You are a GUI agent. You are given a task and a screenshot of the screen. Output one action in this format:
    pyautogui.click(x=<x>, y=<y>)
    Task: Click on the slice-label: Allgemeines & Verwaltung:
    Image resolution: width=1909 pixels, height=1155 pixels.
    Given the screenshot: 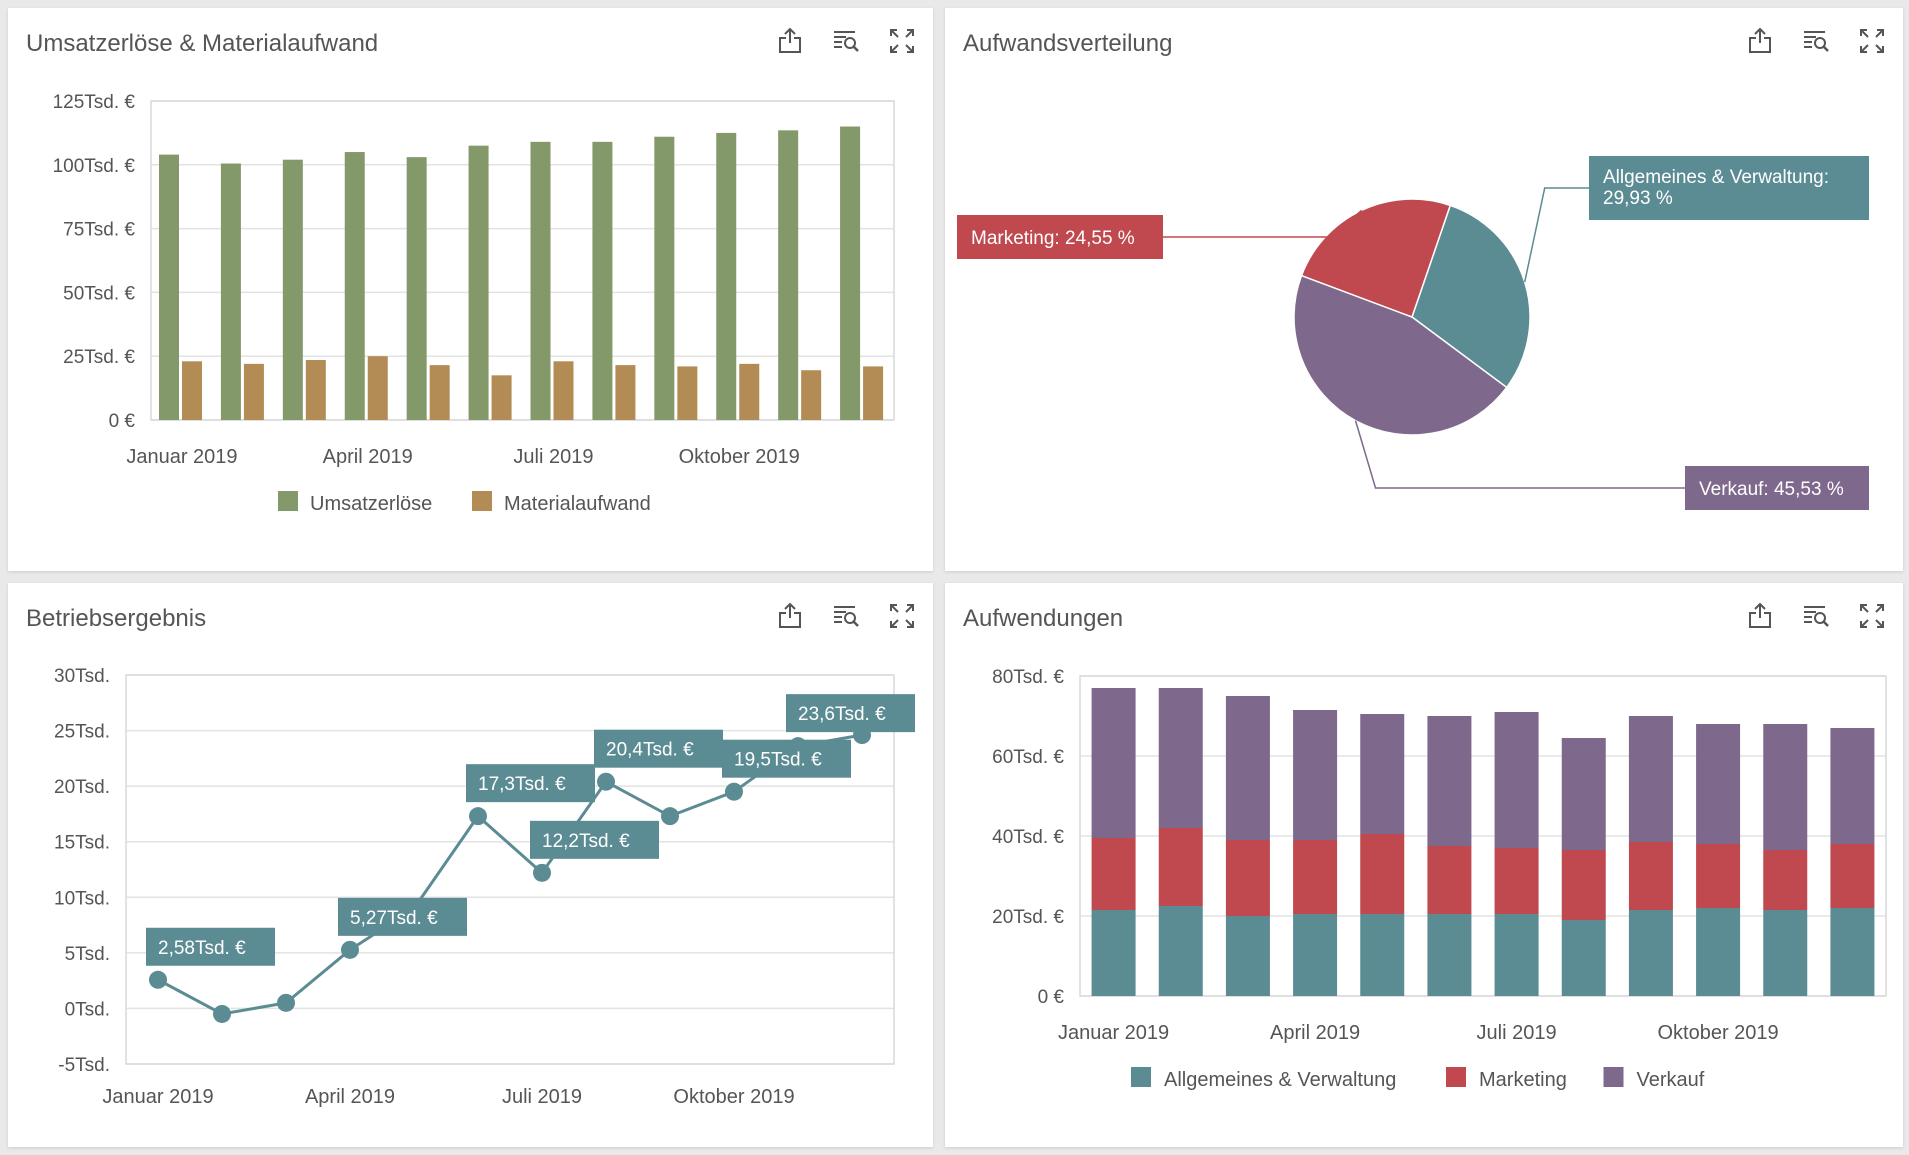 What is the action you would take?
    pyautogui.click(x=1716, y=177)
    